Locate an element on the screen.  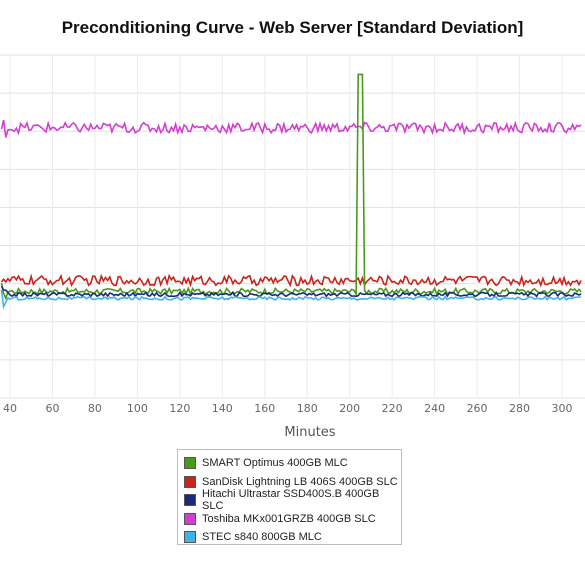
legend-label: STEC s840 800GB MLC is located at coordinates (262, 537).